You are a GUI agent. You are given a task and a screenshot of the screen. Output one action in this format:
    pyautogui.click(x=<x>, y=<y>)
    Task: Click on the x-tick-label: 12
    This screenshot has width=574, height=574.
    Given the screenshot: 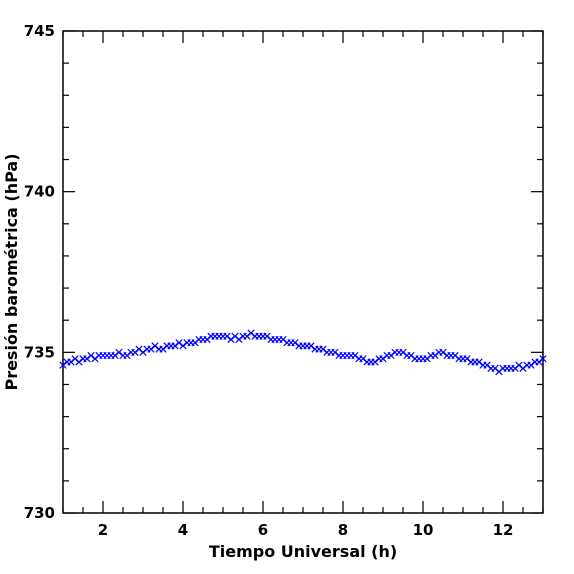 What is the action you would take?
    pyautogui.click(x=503, y=530)
    